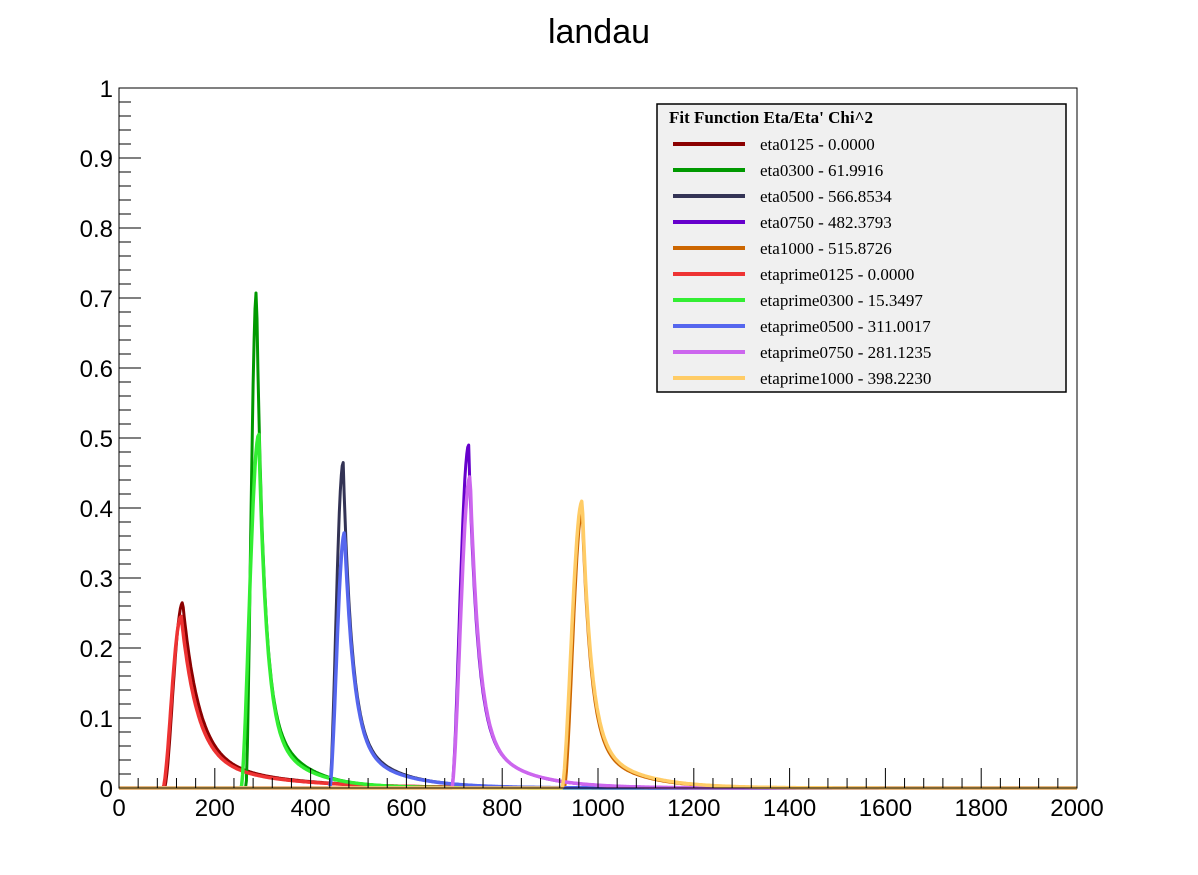 The height and width of the screenshot is (875, 1198). I want to click on y-tick-label: 0.4, so click(96, 509).